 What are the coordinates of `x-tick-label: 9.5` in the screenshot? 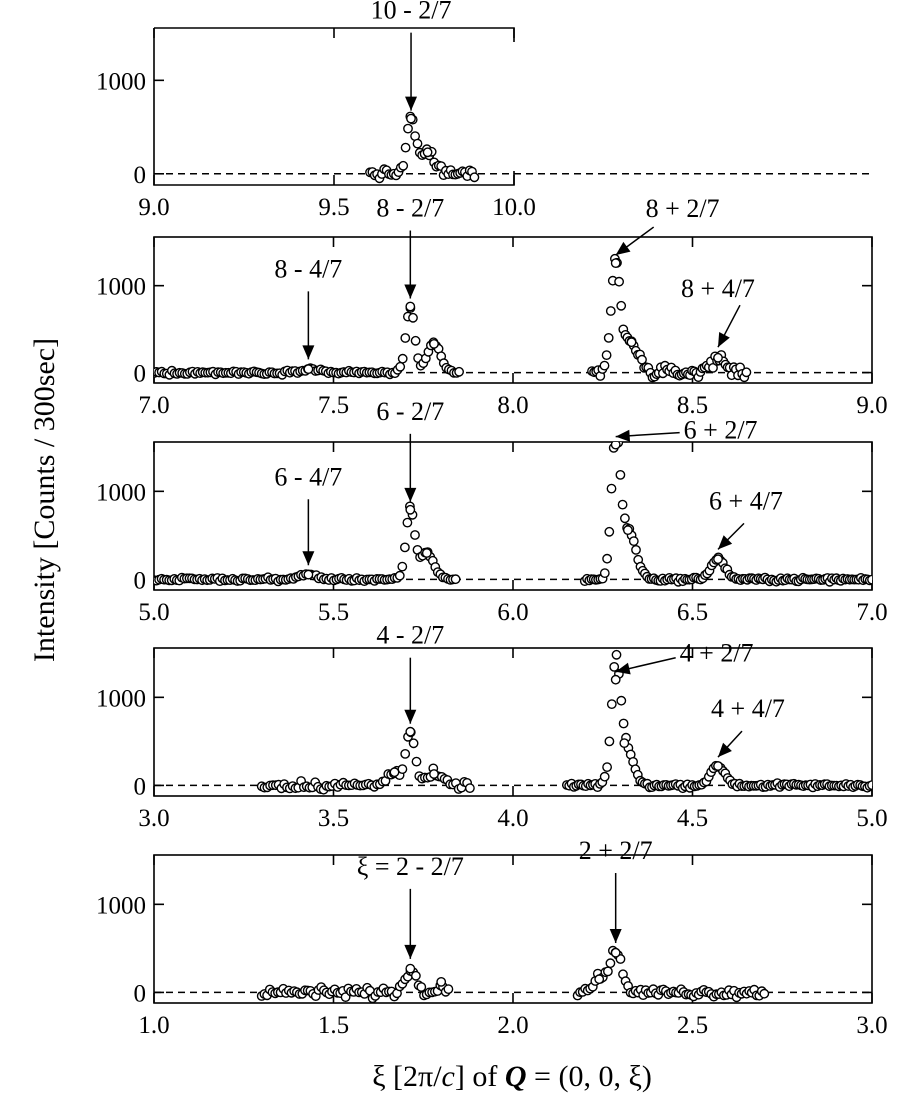 It's located at (333, 207).